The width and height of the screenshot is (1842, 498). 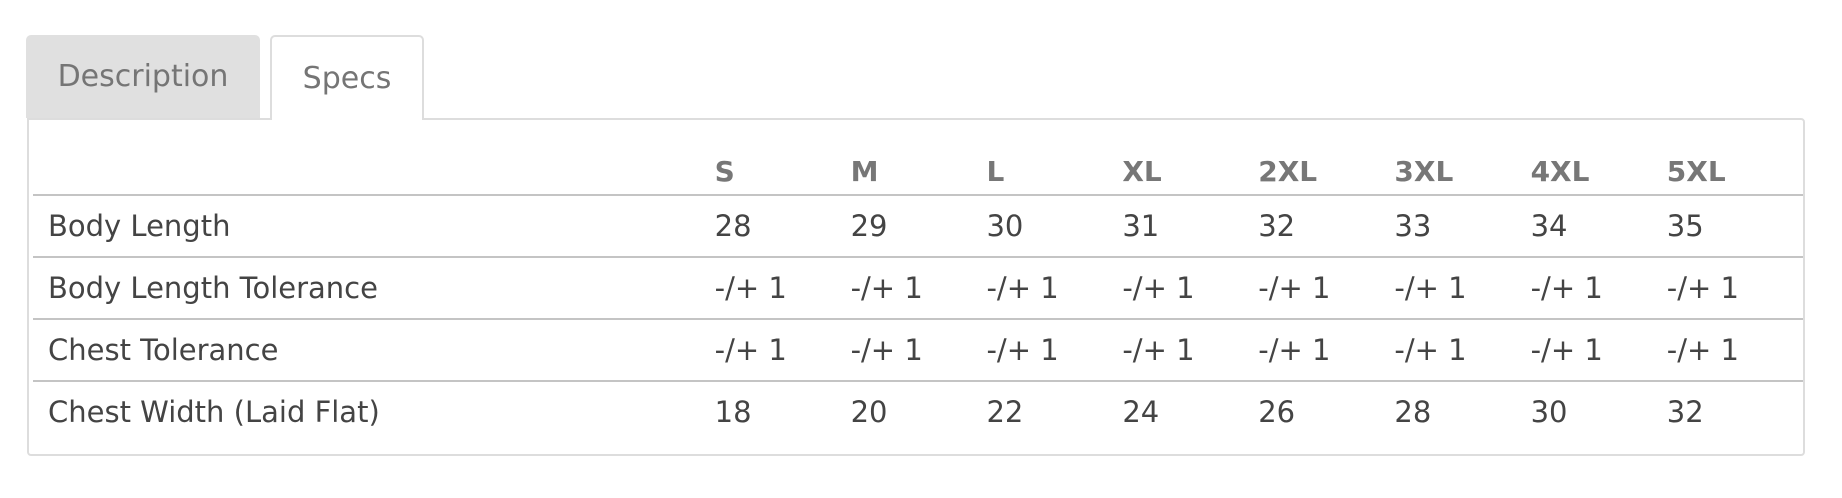 What do you see at coordinates (1190, 158) in the screenshot?
I see `size-header: XL` at bounding box center [1190, 158].